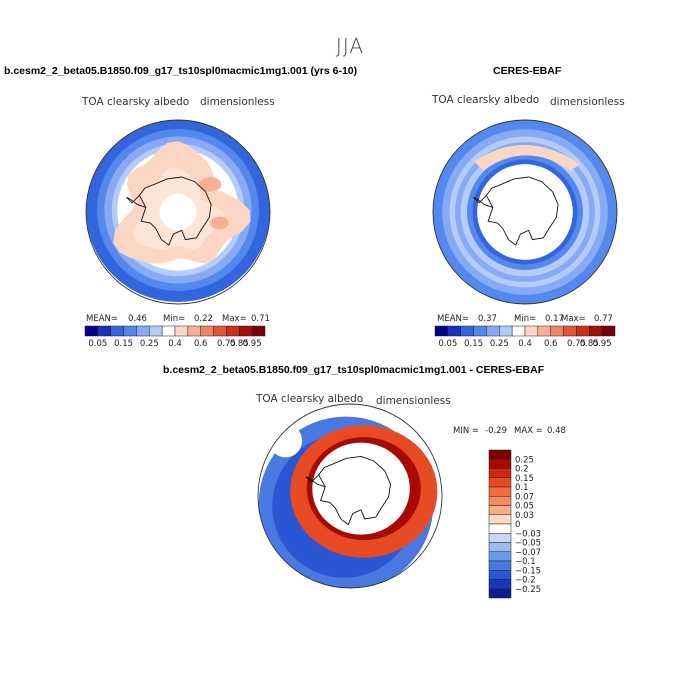  I want to click on panel2-map, so click(525, 212).